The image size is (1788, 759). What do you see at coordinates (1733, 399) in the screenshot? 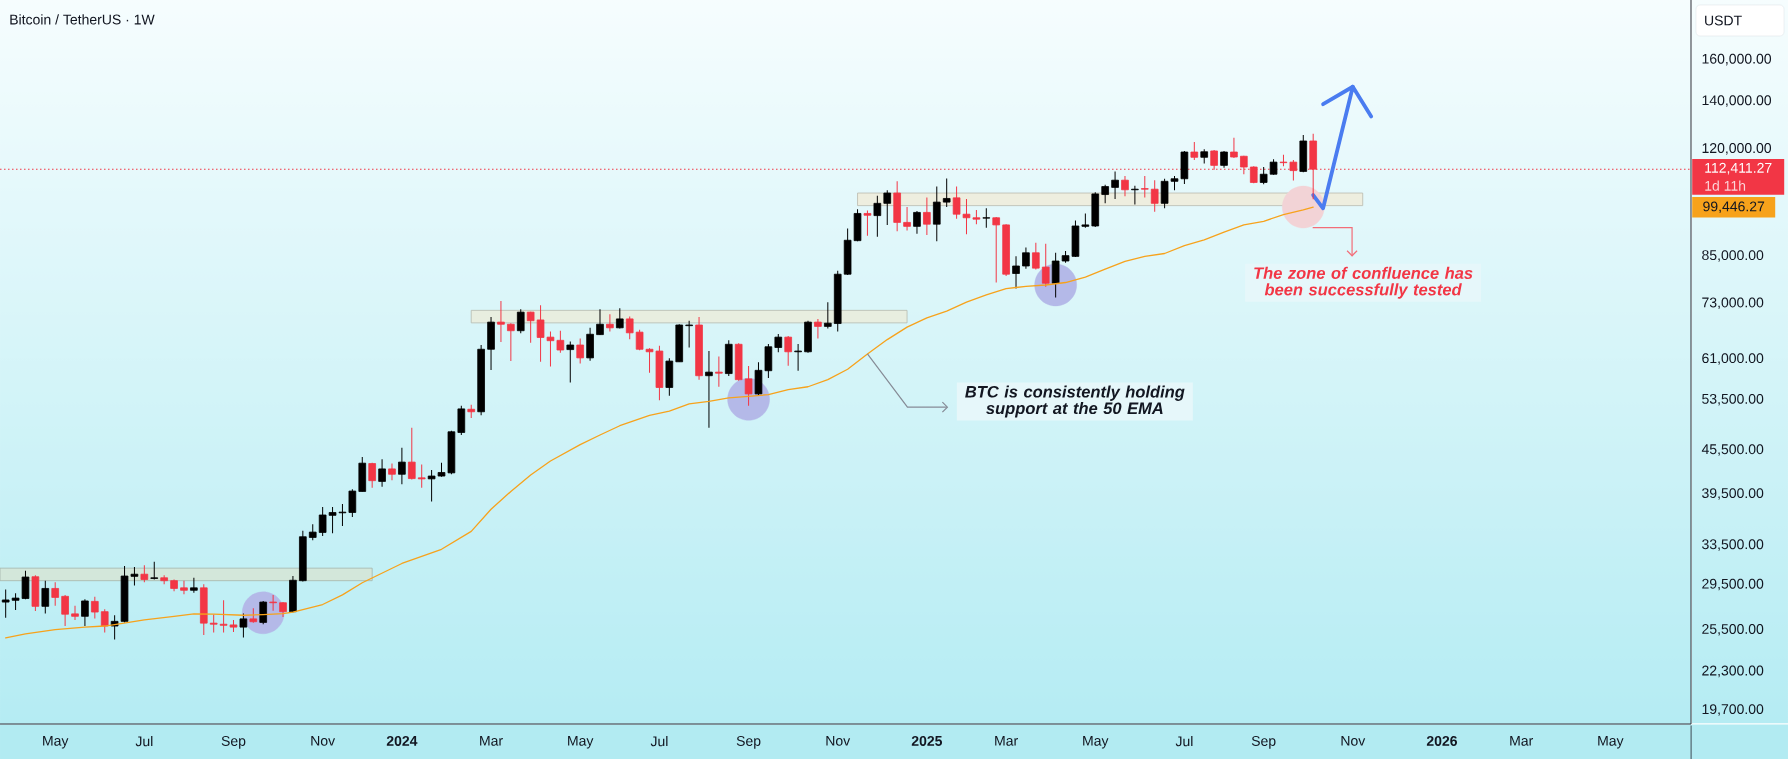
I see `y-tick-label: 53,500.00` at bounding box center [1733, 399].